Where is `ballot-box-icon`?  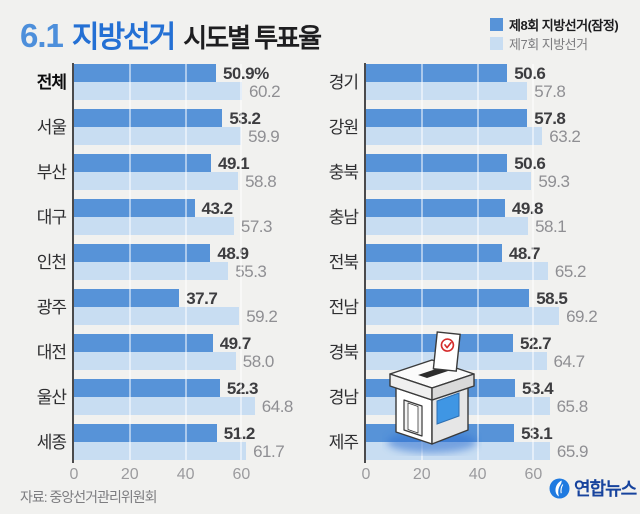 ballot-box-icon is located at coordinates (432, 392).